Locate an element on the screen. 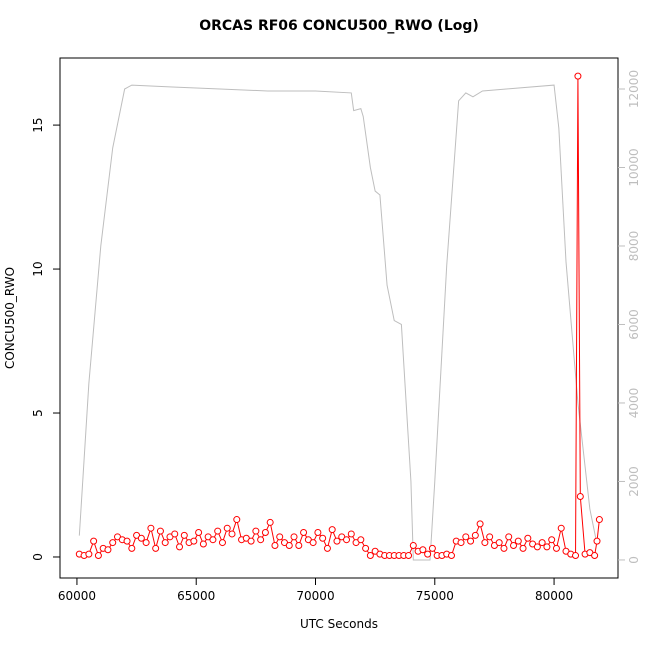 This screenshot has width=650, height=650. y2-tick-label: 0 is located at coordinates (634, 560).